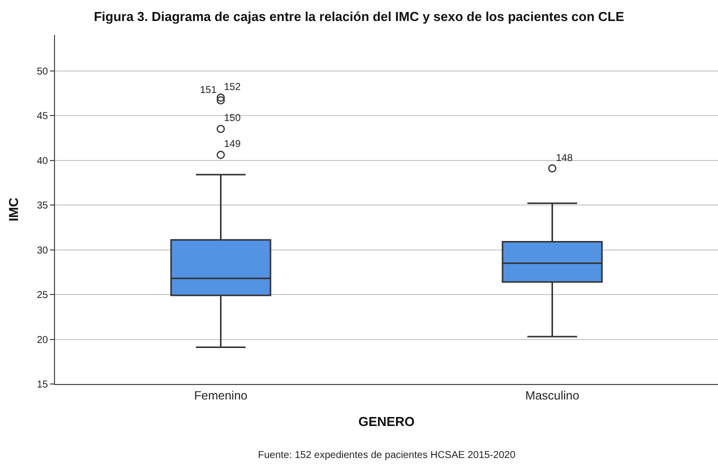 Image resolution: width=718 pixels, height=469 pixels. What do you see at coordinates (13, 209) in the screenshot?
I see `y-axis-title: IMC` at bounding box center [13, 209].